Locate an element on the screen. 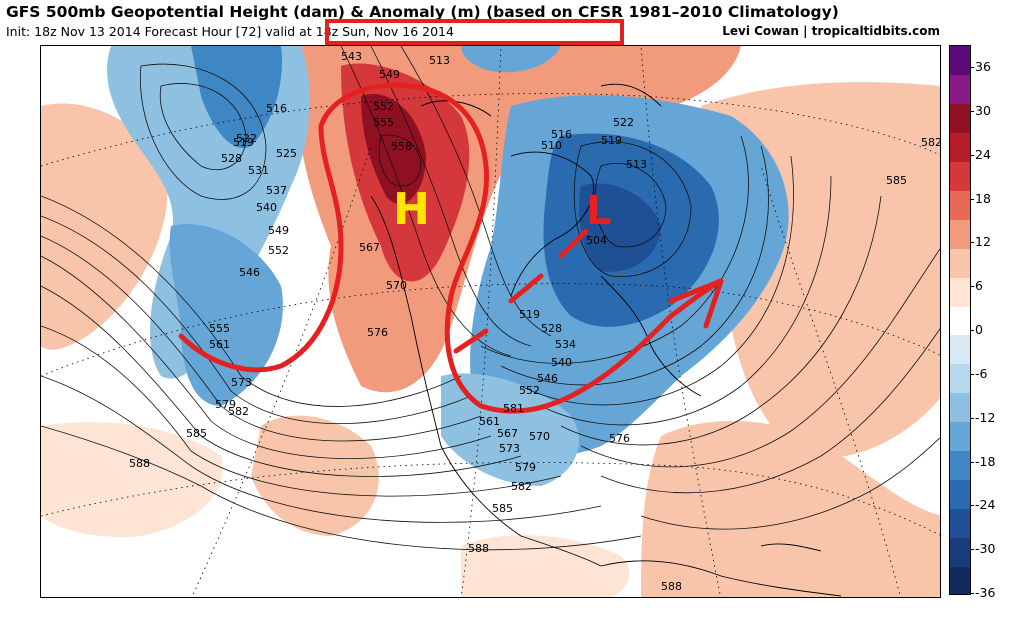 The height and width of the screenshot is (622, 1024). contour-label: 504 is located at coordinates (596, 240).